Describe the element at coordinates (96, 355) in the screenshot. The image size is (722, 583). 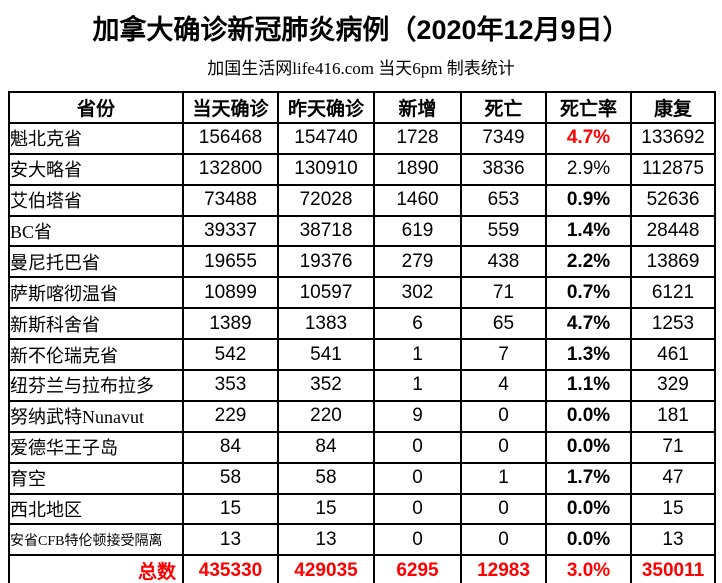
I see `province-cell: 新不伦瑞克省` at that location.